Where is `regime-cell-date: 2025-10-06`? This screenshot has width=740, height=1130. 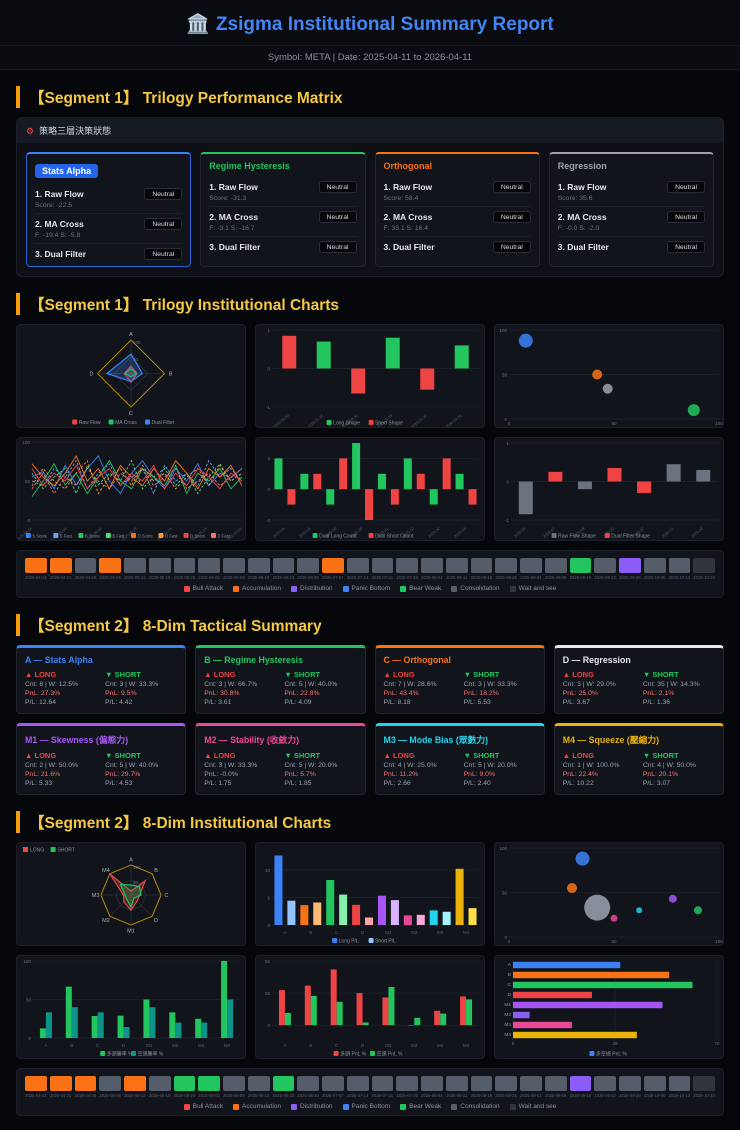
regime-cell-date: 2025-10-06 is located at coordinates (654, 577).